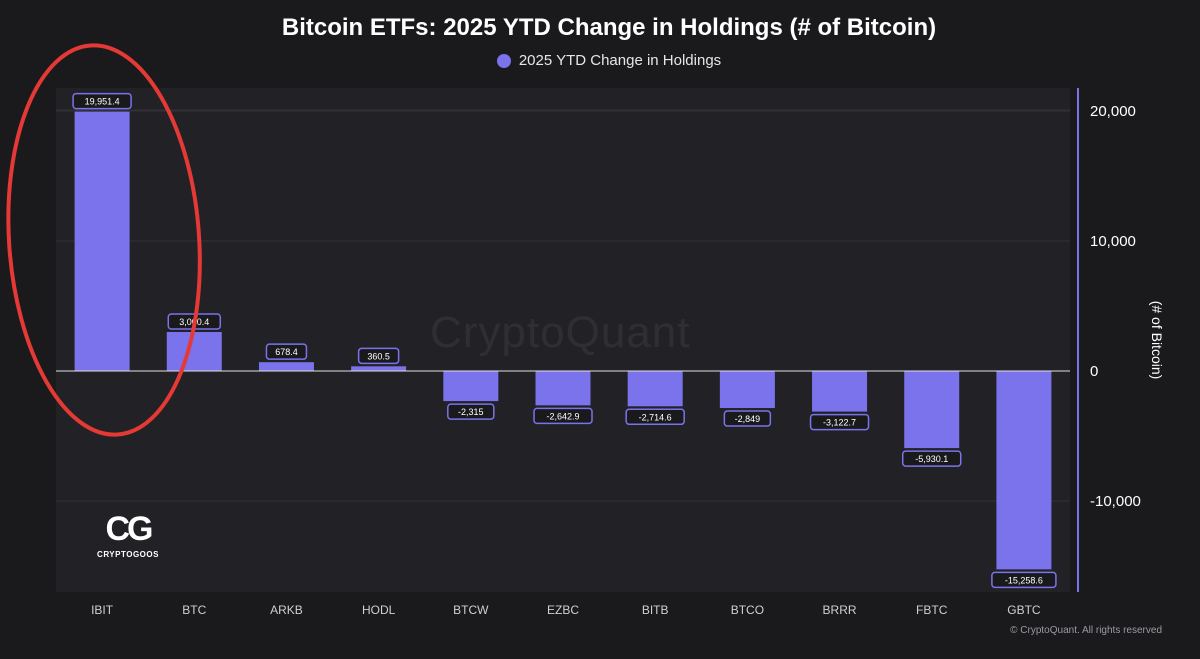  Describe the element at coordinates (129, 529) in the screenshot. I see `logo-mark: CG` at that location.